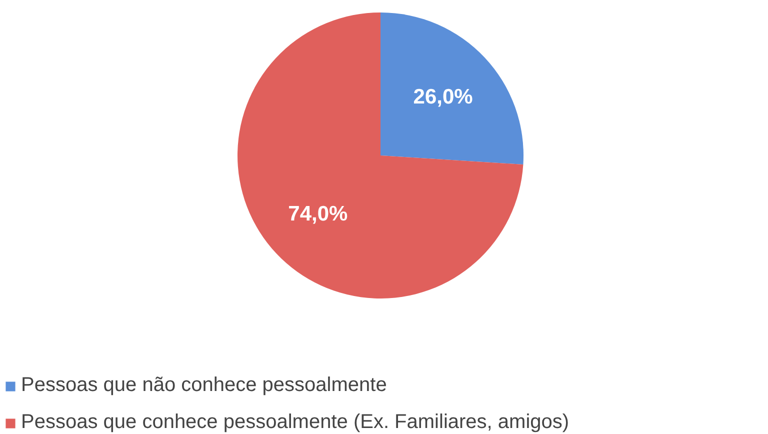  I want to click on legend-label: Pessoas que não conhece pessoalmente, so click(204, 385).